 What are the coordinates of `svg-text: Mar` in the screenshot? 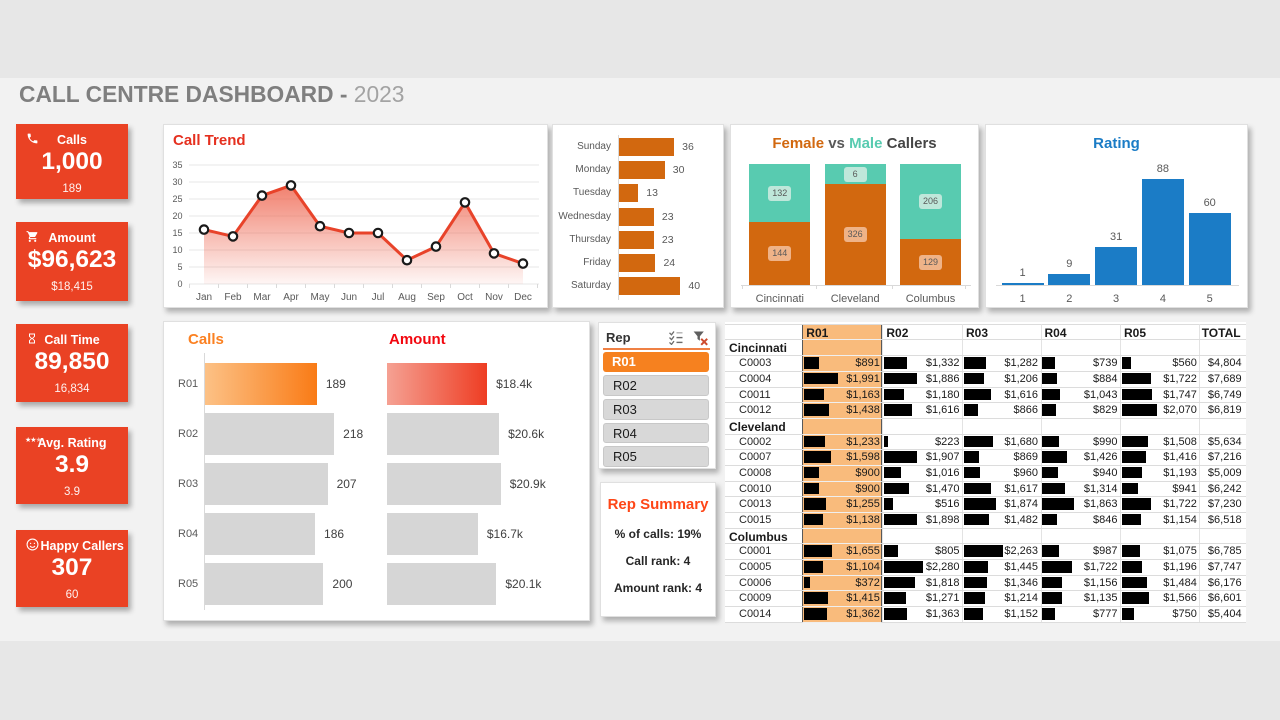 It's located at (262, 297).